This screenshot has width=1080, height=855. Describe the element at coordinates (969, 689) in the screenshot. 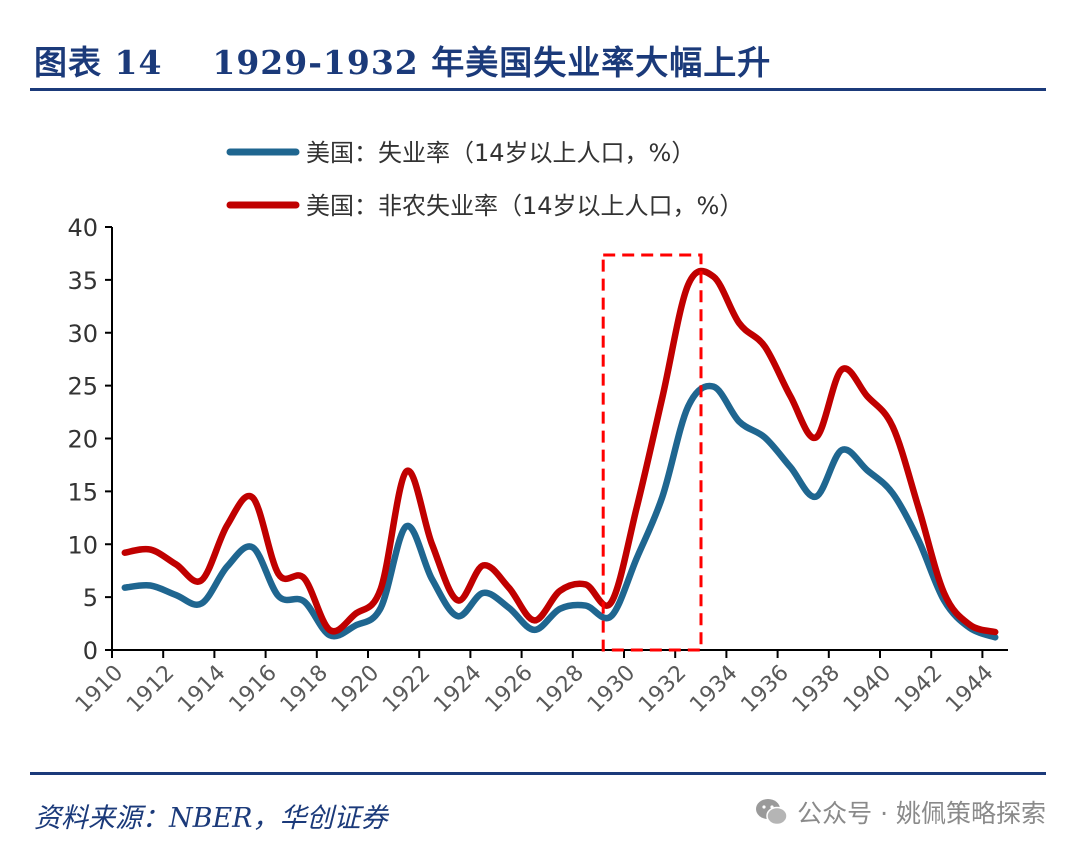

I see `x-tick-label: 1944` at that location.